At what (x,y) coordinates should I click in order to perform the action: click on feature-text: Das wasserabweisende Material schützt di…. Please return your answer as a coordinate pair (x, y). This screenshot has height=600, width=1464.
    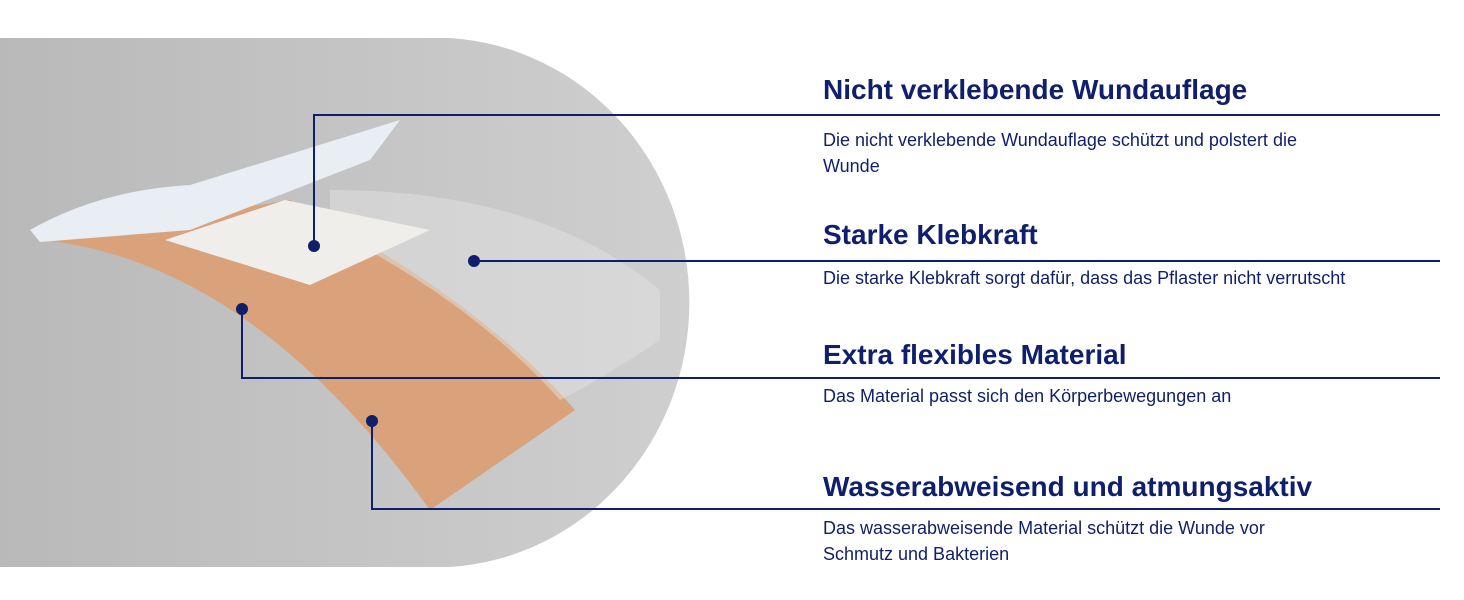
    Looking at the image, I should click on (1044, 541).